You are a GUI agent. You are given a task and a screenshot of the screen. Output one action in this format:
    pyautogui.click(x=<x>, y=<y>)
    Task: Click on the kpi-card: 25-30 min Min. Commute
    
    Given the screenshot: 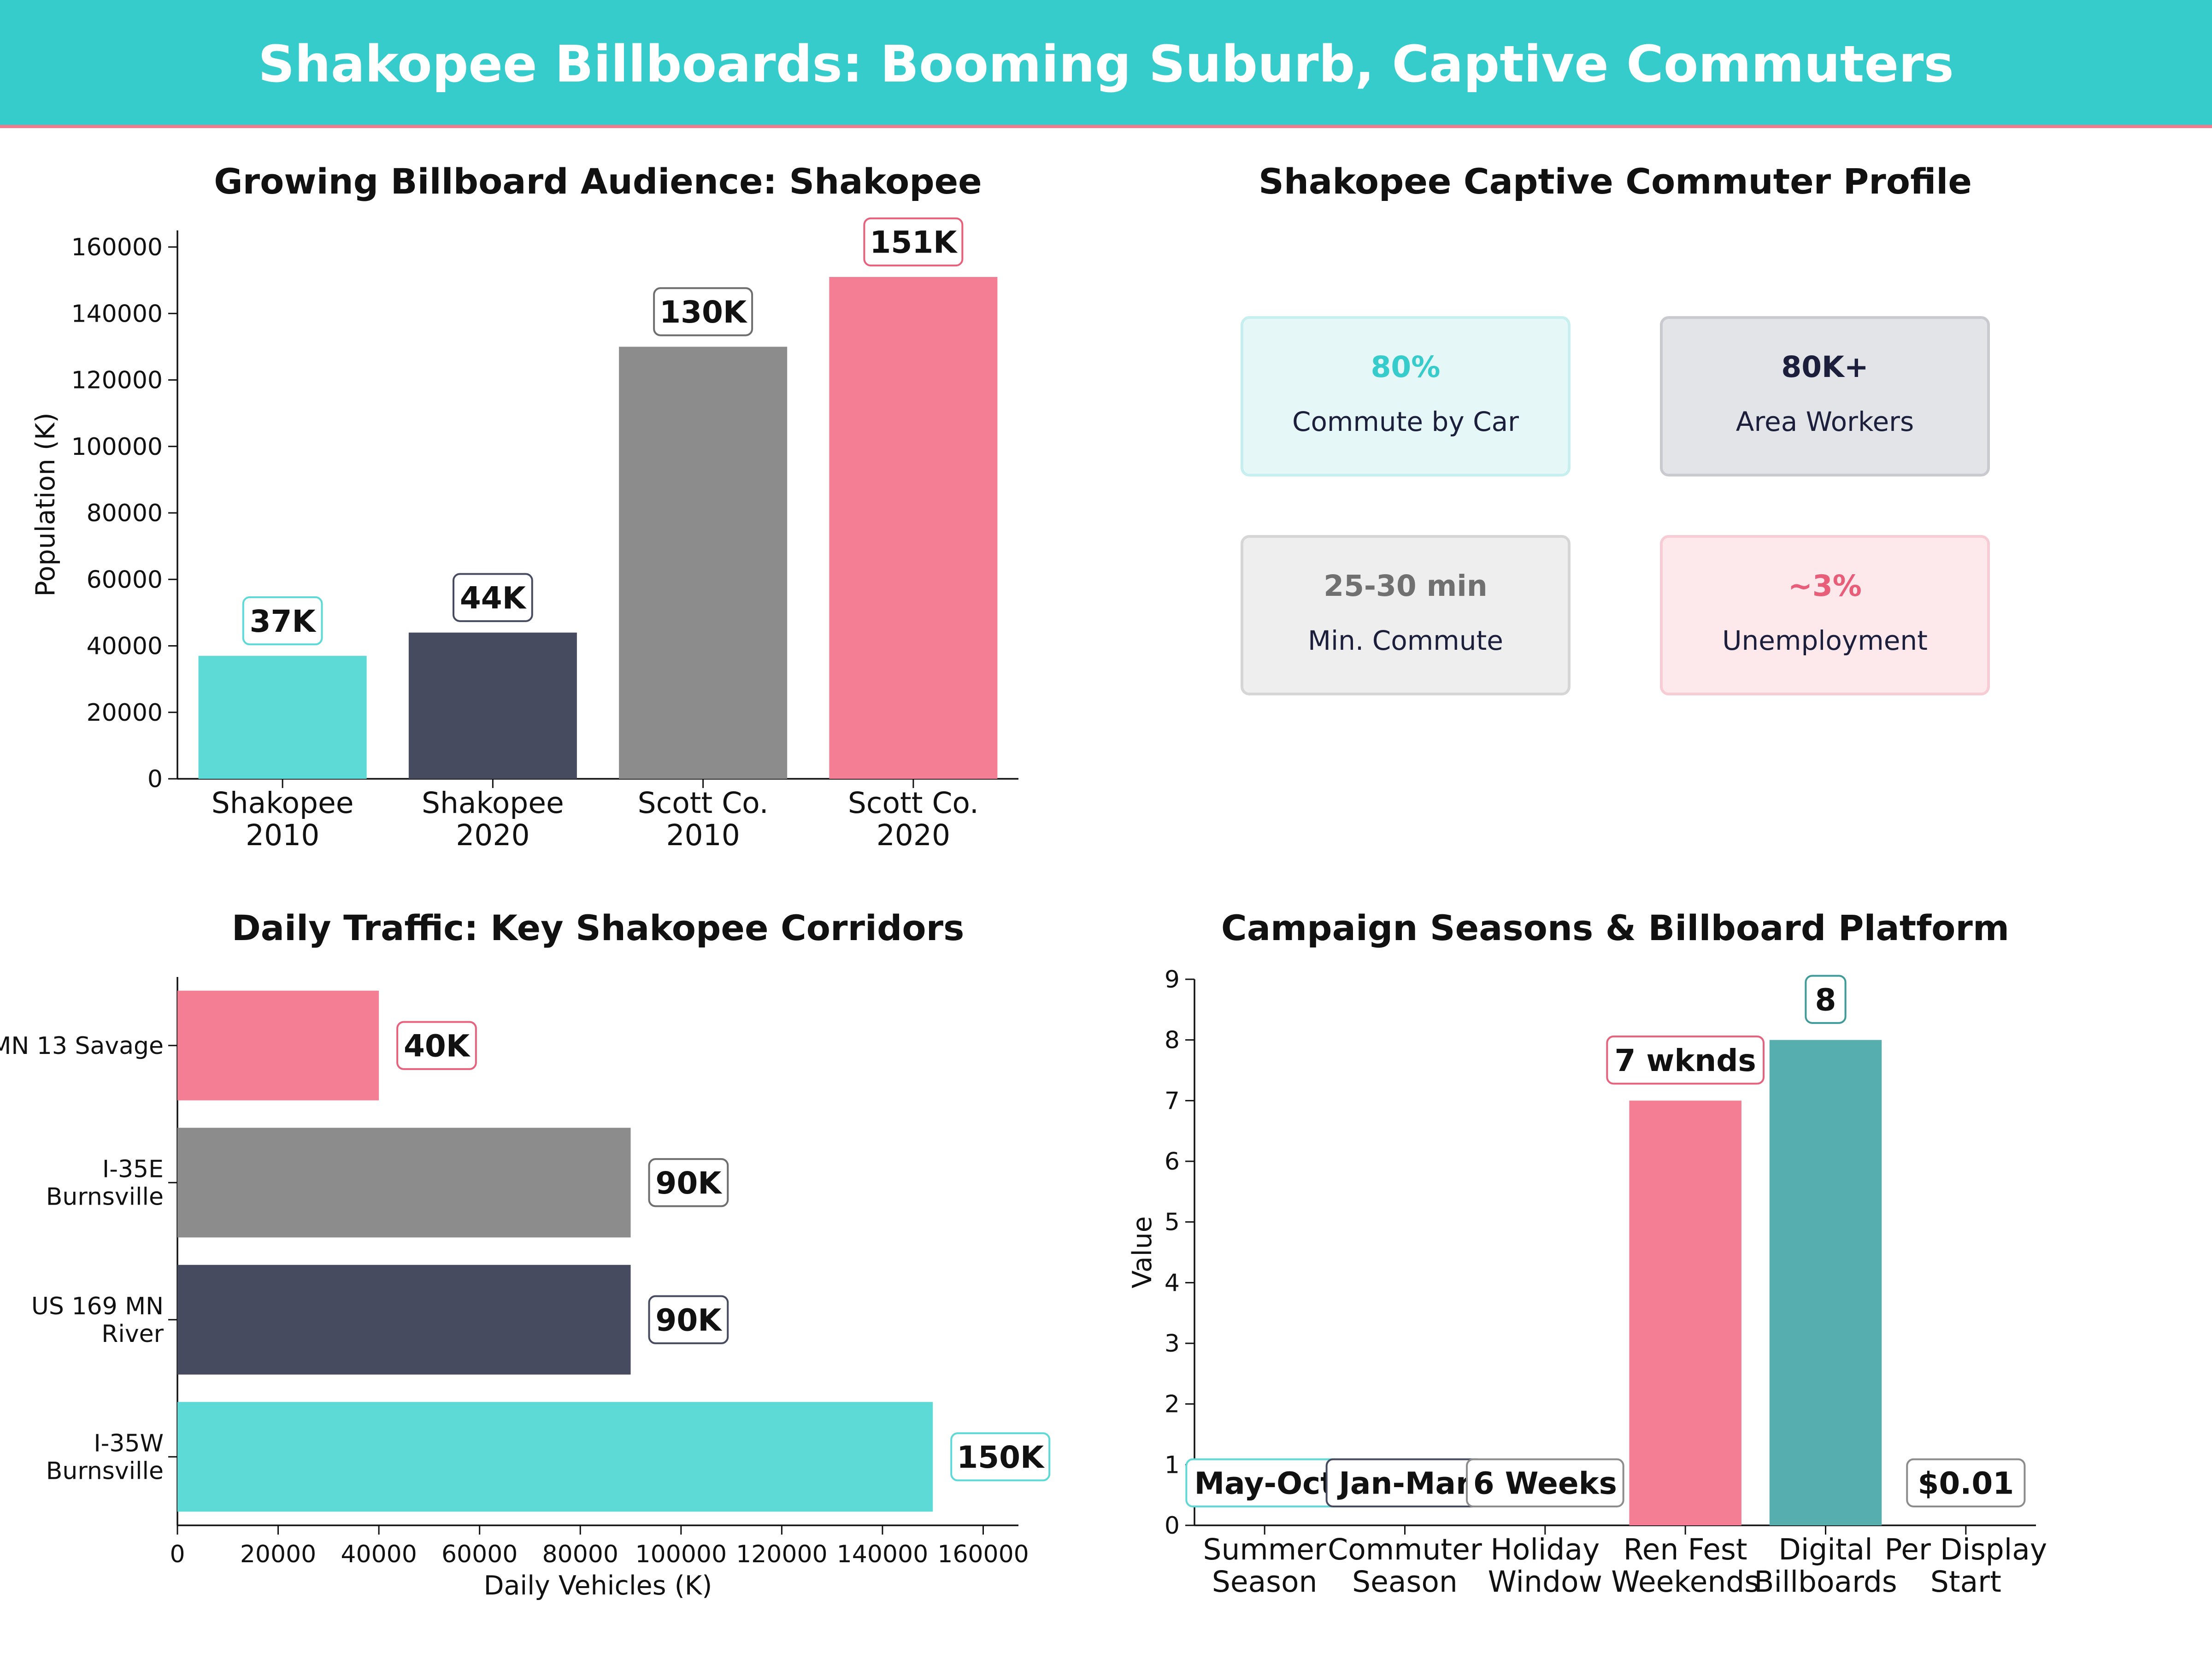 What is the action you would take?
    pyautogui.click(x=1406, y=615)
    